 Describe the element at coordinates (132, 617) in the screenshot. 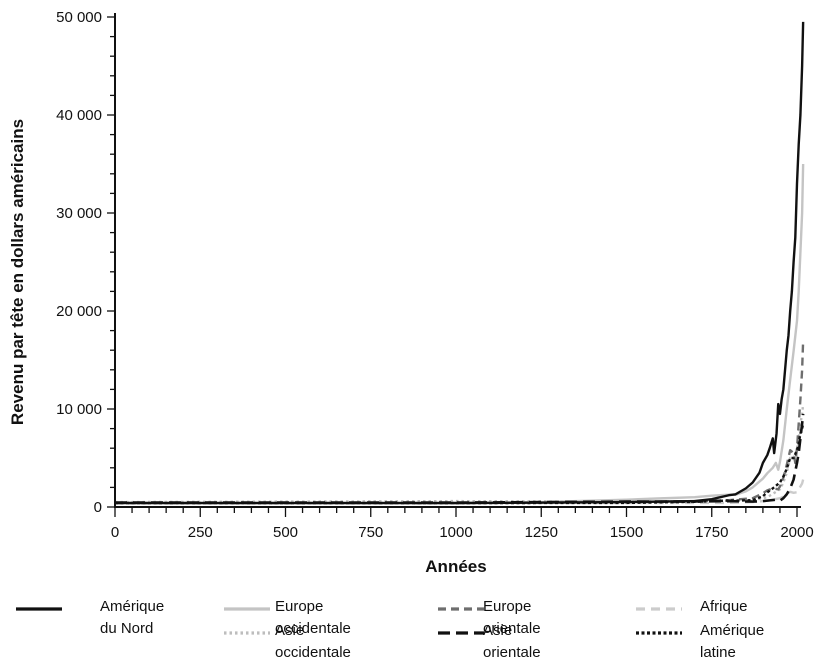

I see `legend-label-north-america: Amérique du Nord` at that location.